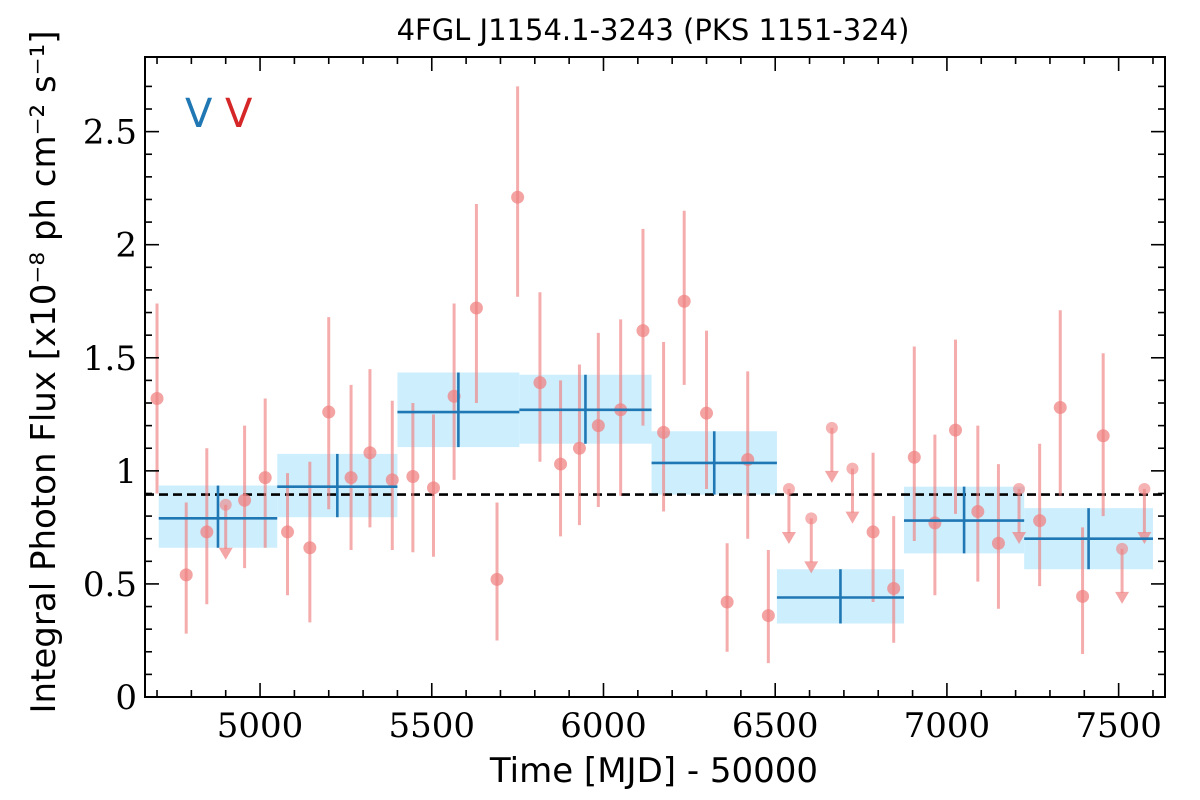 The image size is (1200, 800). Describe the element at coordinates (110, 359) in the screenshot. I see `y-tick-label: 1.5` at that location.